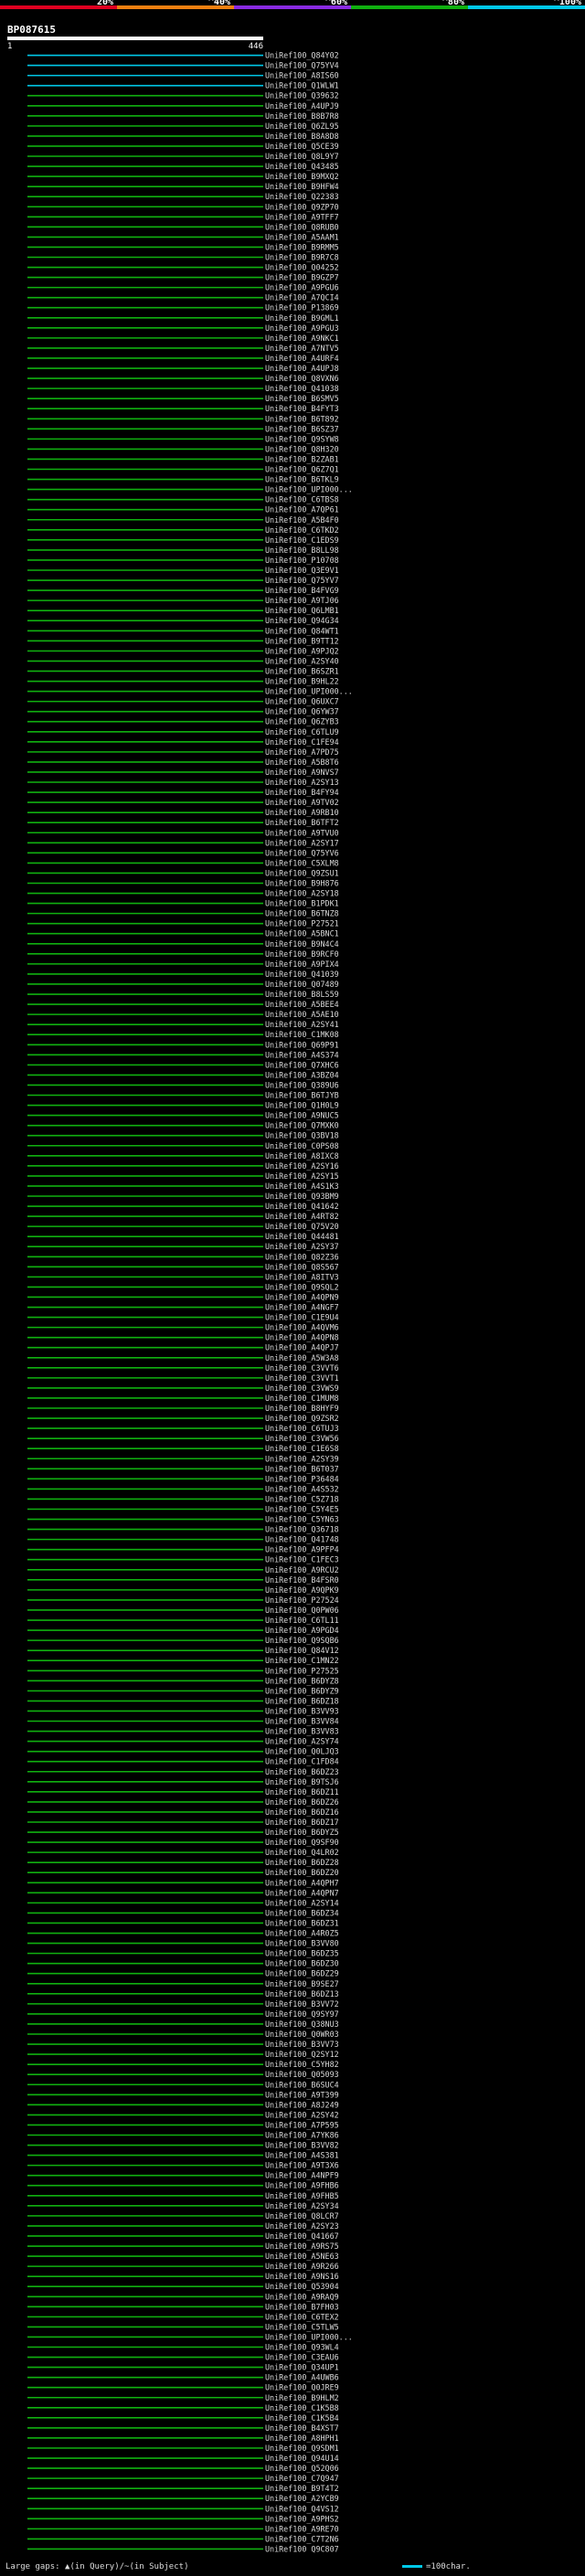 Image resolution: width=585 pixels, height=2576 pixels. Describe the element at coordinates (302, 933) in the screenshot. I see `hit-label: UniRef100_A5BNC1` at that location.